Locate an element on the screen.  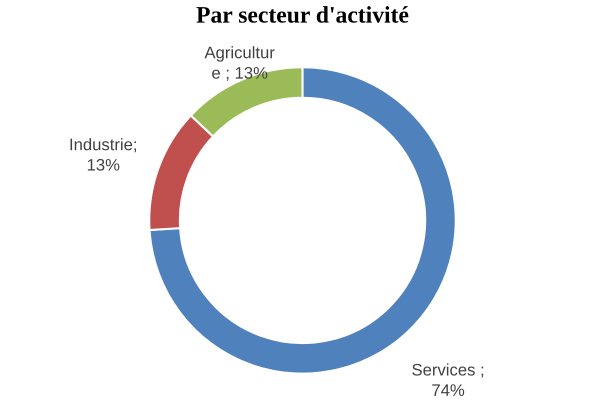
chart-title: Par secteur d'activité is located at coordinates (302, 14).